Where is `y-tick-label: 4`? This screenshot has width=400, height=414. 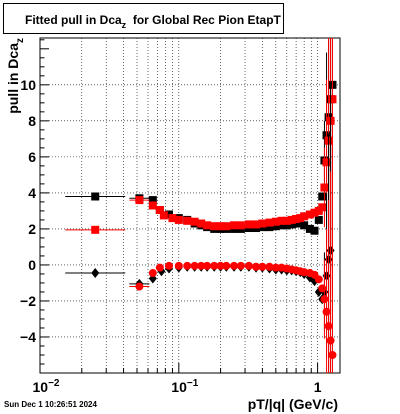 y-tick-label: 4 is located at coordinates (32, 193).